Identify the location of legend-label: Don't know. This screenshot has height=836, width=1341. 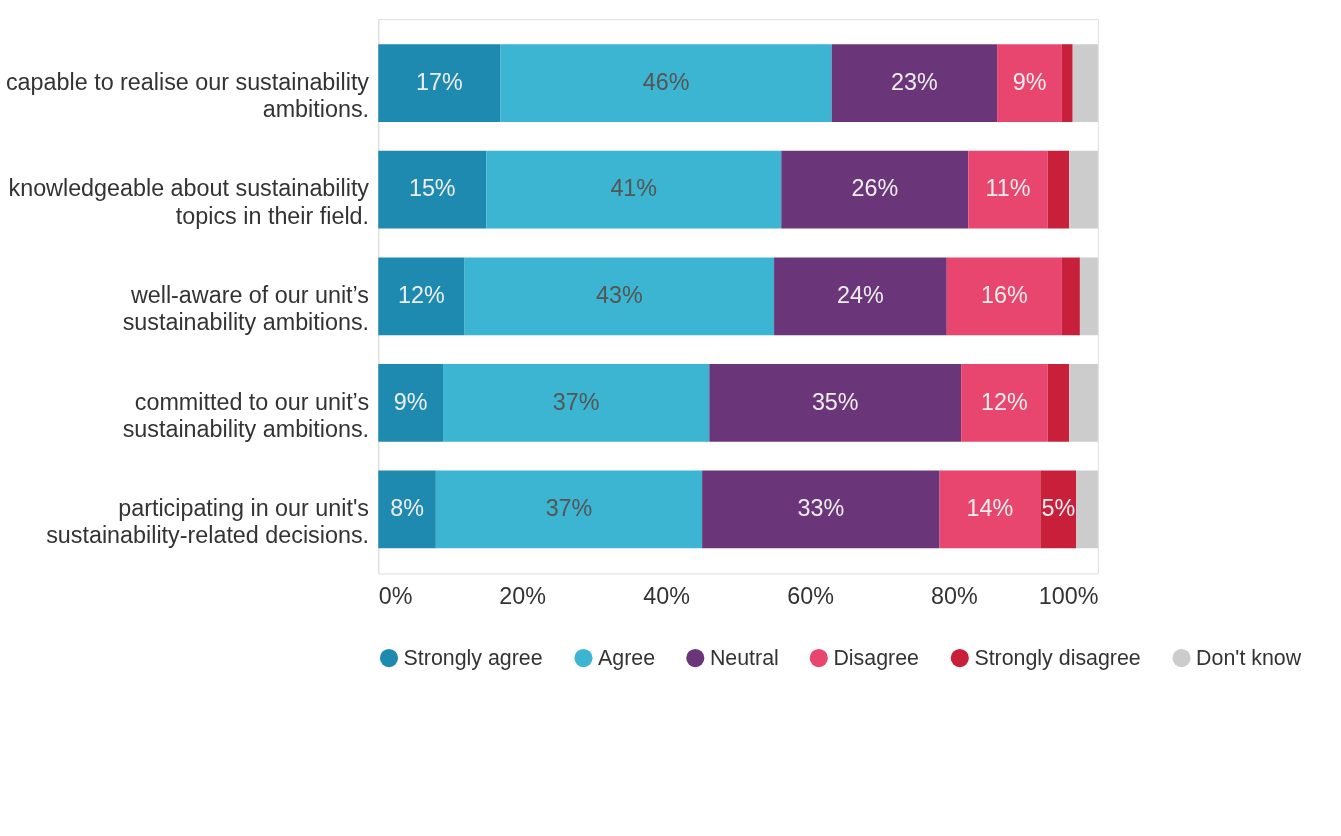
(1249, 657).